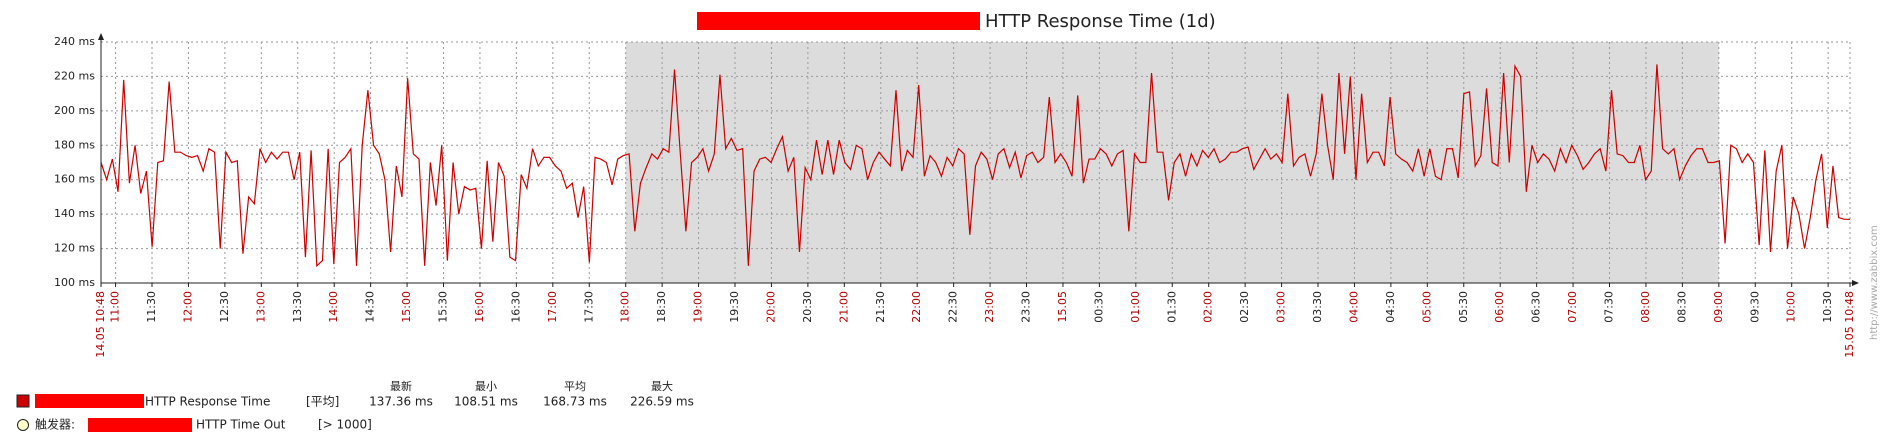 This screenshot has height=448, width=1884. Describe the element at coordinates (207, 402) in the screenshot. I see `legend-label: HTTP Response Time` at that location.